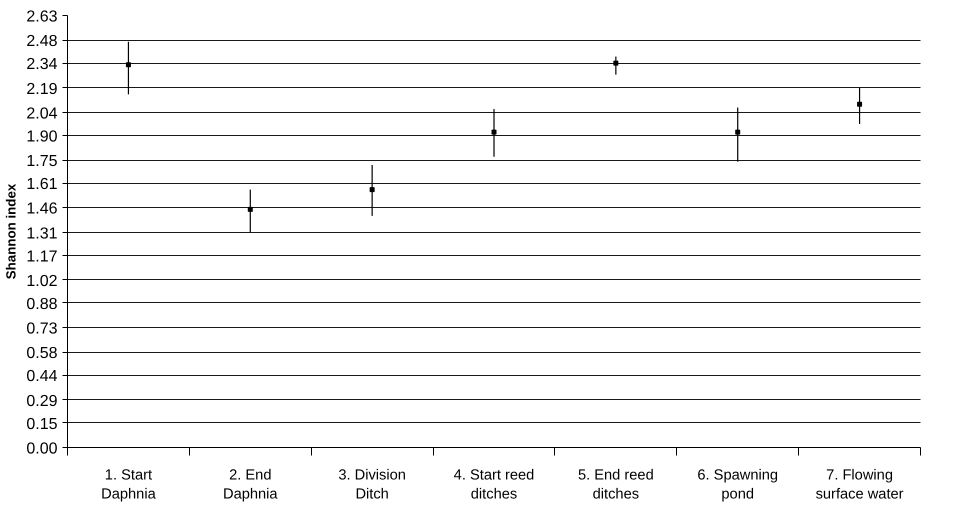 Image resolution: width=969 pixels, height=515 pixels. What do you see at coordinates (42, 41) in the screenshot?
I see `y-tick-label: 2.48` at bounding box center [42, 41].